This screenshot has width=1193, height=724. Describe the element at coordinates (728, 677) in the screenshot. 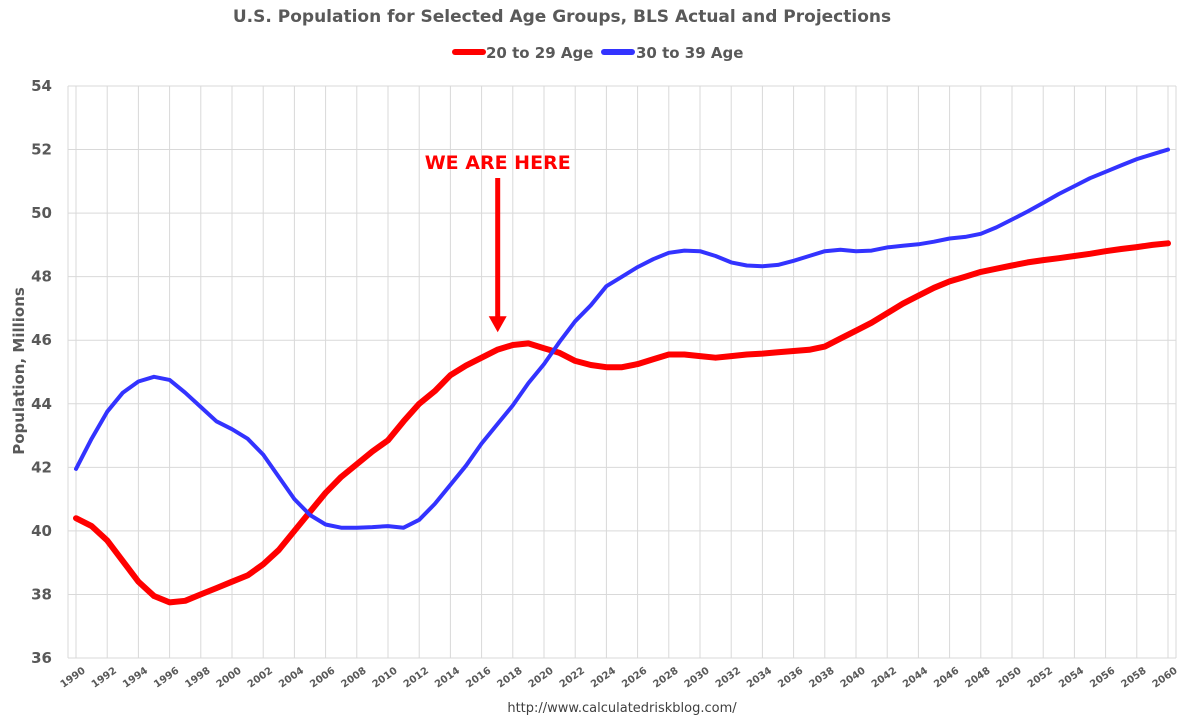

I see `x-tick-label: 2032` at that location.